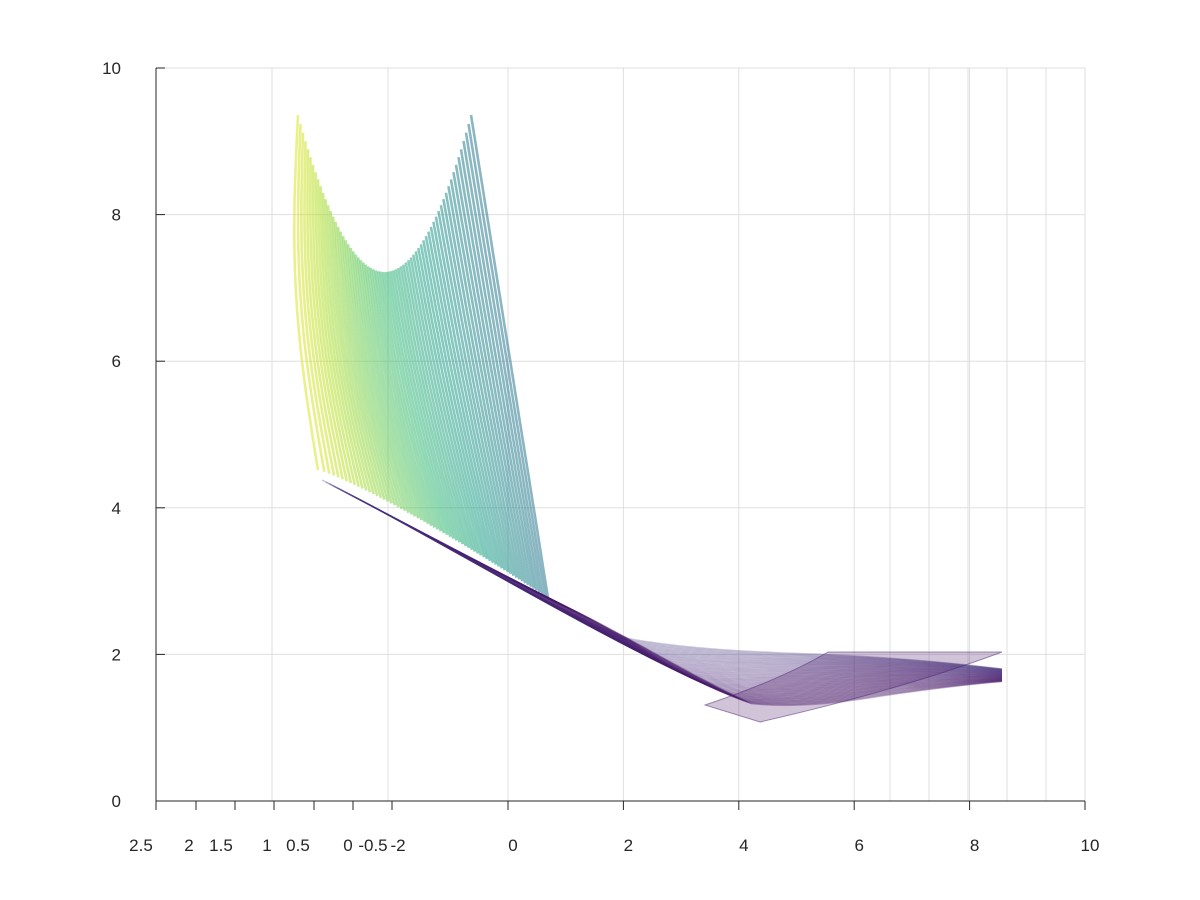 Image resolution: width=1200 pixels, height=900 pixels. What do you see at coordinates (298, 845) in the screenshot?
I see `x-tick-label: 0.5` at bounding box center [298, 845].